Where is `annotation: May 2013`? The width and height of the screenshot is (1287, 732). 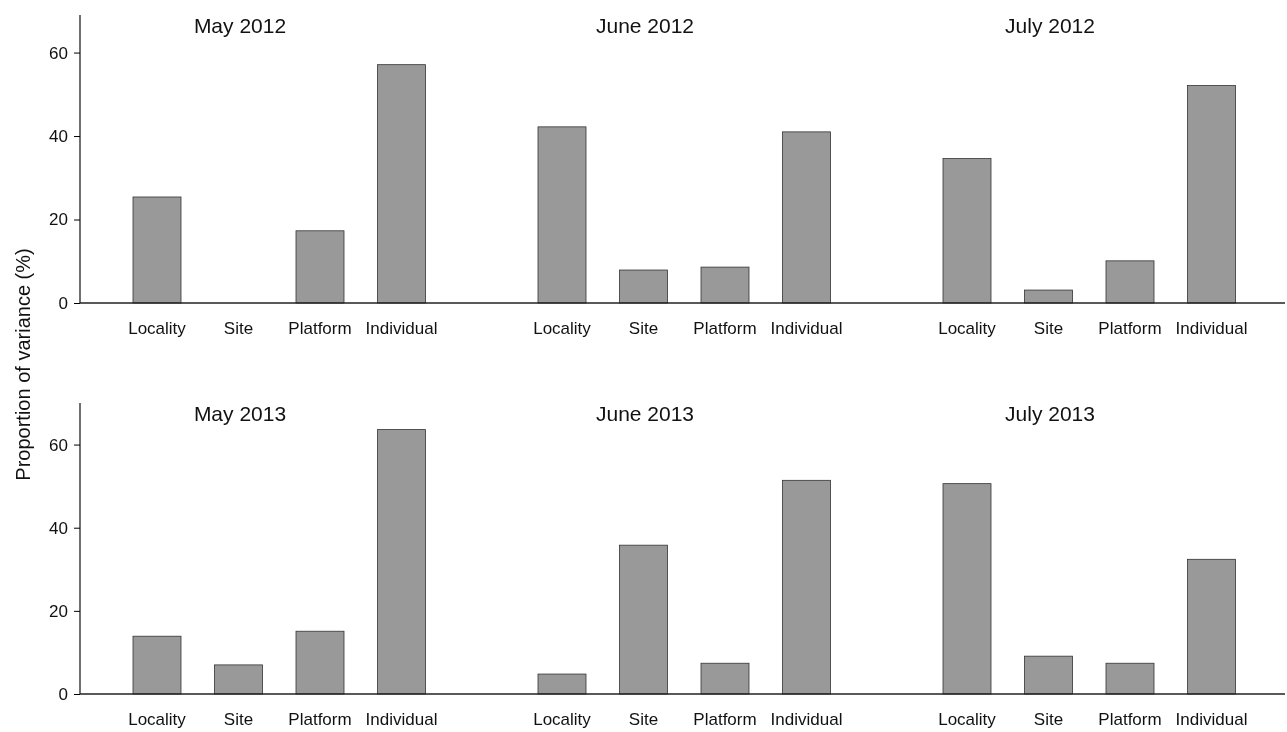 annotation: May 2013 is located at coordinates (240, 413).